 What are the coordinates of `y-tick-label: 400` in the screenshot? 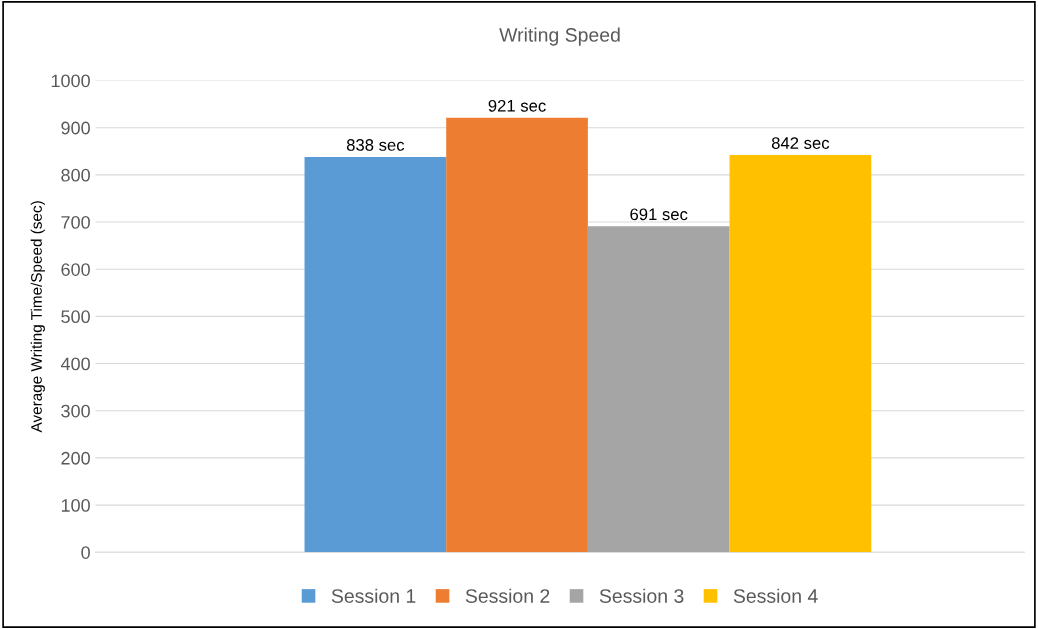 It's located at (75, 364).